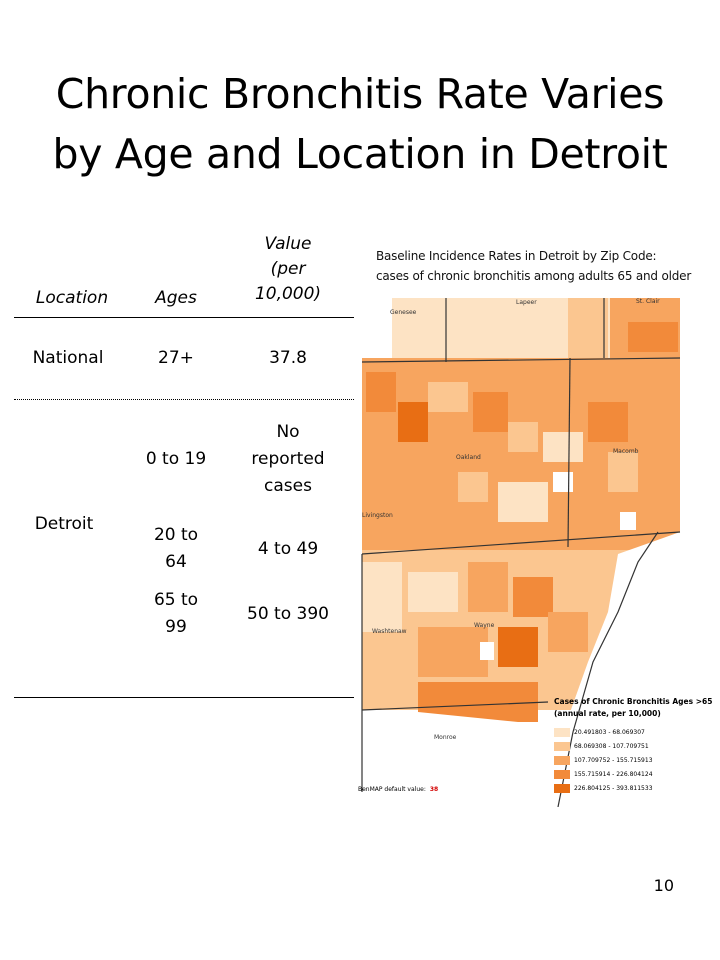 The image size is (720, 960). What do you see at coordinates (648, 301) in the screenshot?
I see `county-label: St. Clair` at bounding box center [648, 301].